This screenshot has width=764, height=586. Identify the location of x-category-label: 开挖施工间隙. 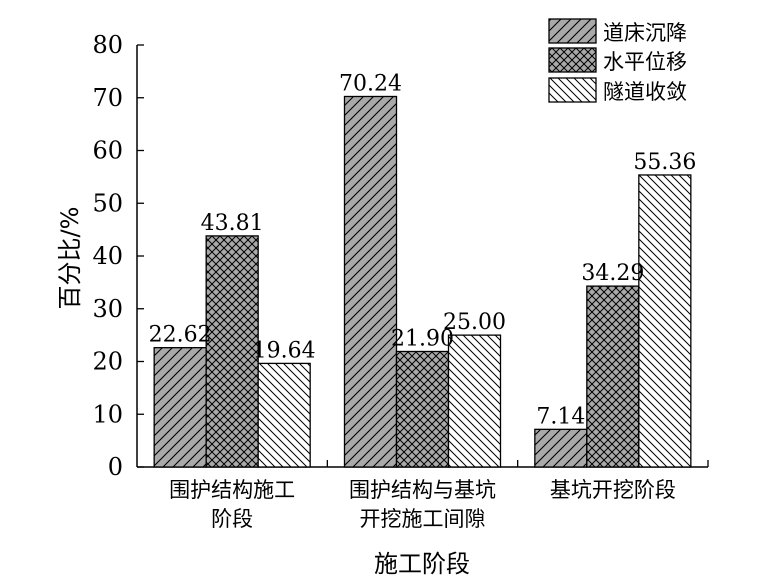
(423, 519).